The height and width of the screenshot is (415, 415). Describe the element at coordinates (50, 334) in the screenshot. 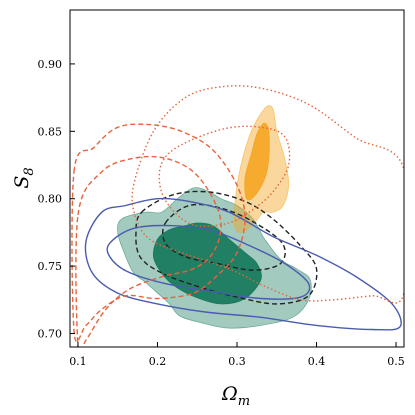

I see `y-tick-label: 0.70` at that location.